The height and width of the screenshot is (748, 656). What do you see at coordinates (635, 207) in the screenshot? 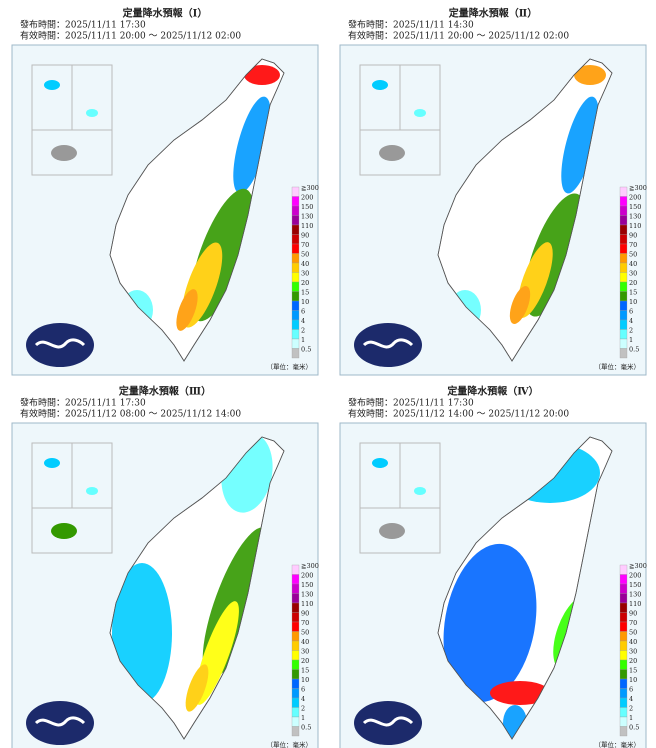
I see `legend-label: 150` at bounding box center [635, 207].